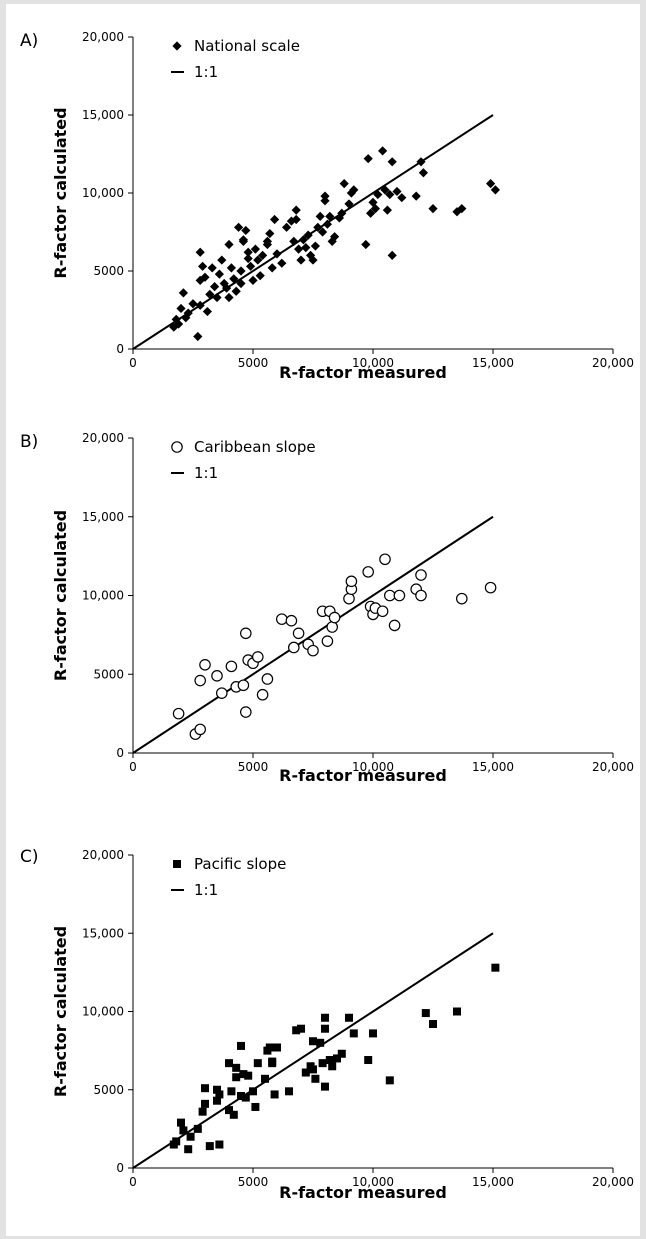 The height and width of the screenshot is (1239, 646). I want to click on panel-label: B), so click(29, 442).